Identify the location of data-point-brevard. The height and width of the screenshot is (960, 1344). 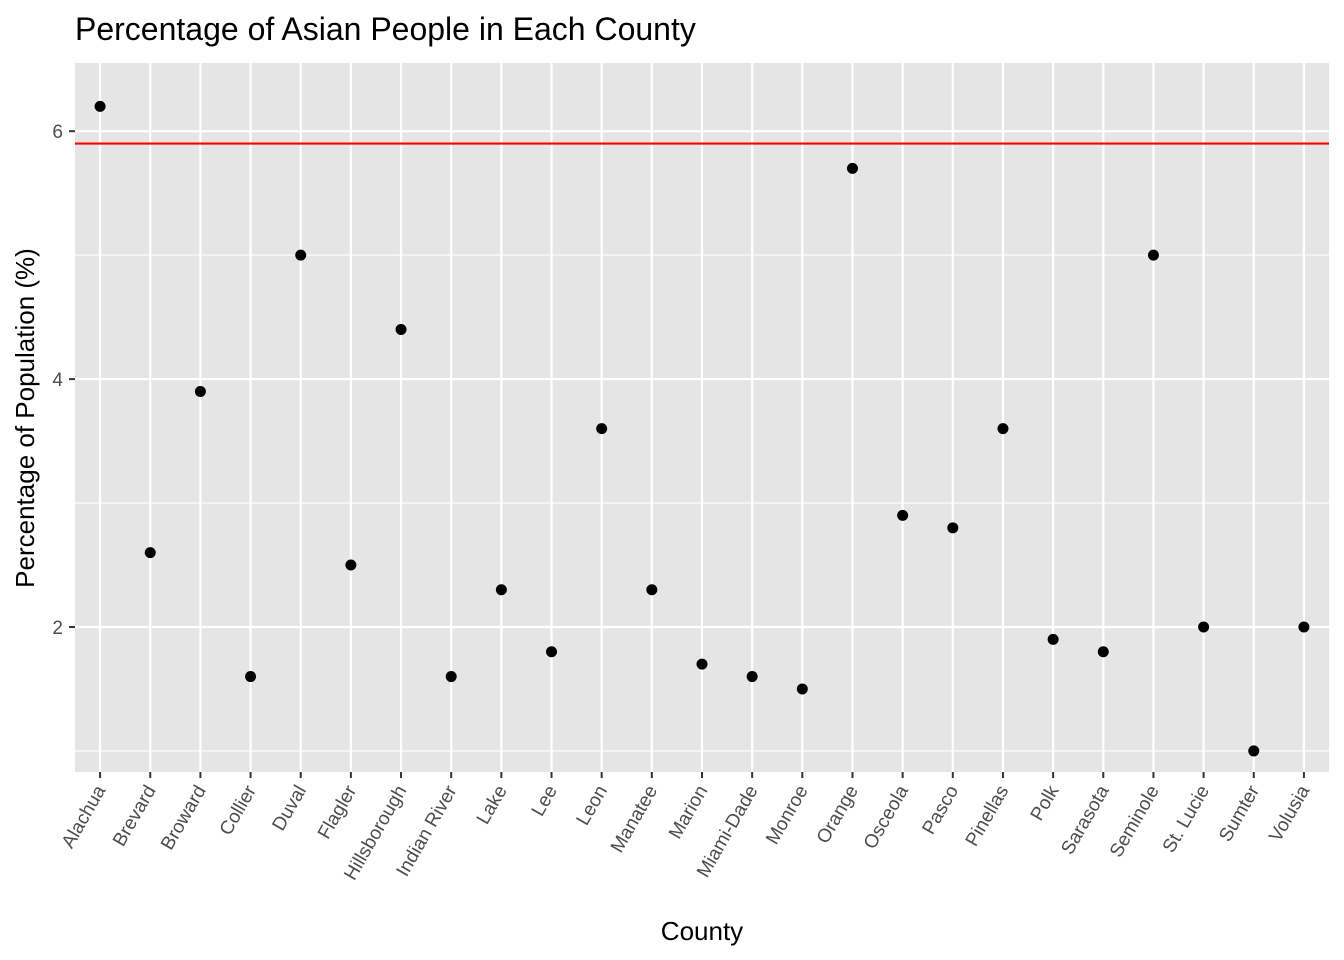
(150, 553).